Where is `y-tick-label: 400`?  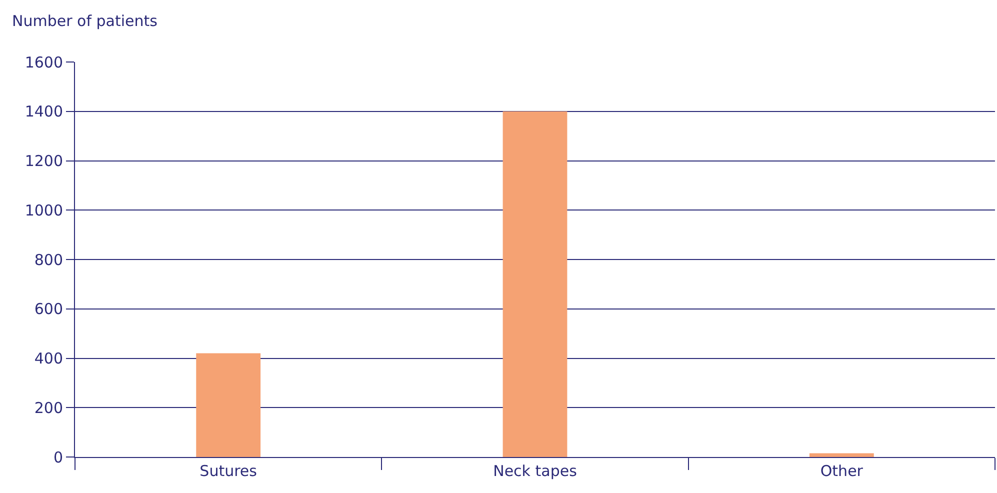
y-tick-label: 400 is located at coordinates (48, 359).